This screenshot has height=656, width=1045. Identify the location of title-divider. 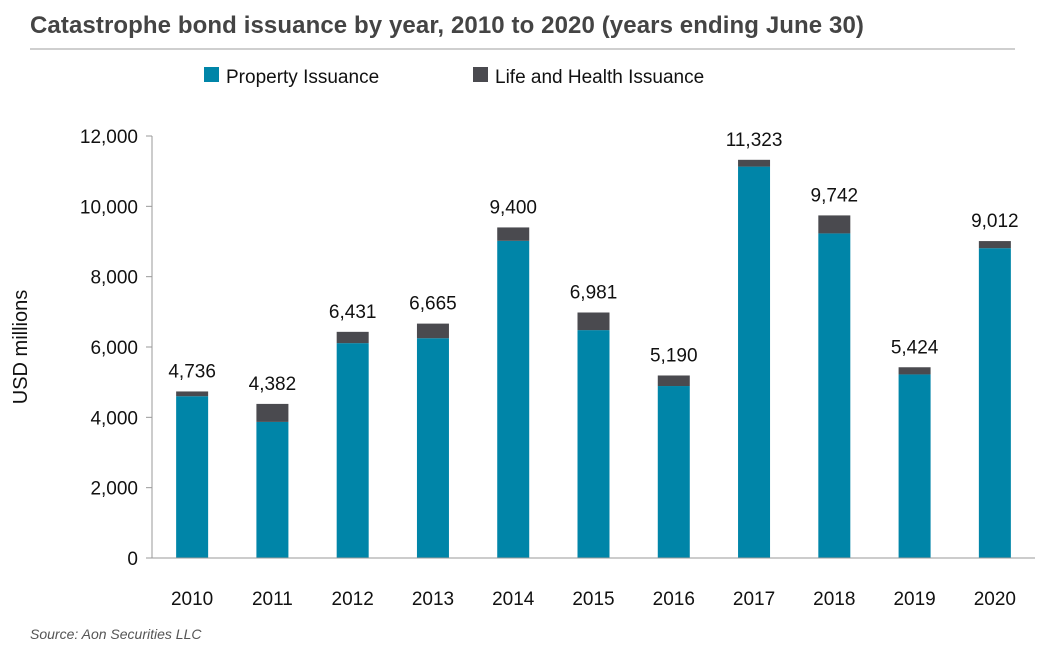
(522, 49).